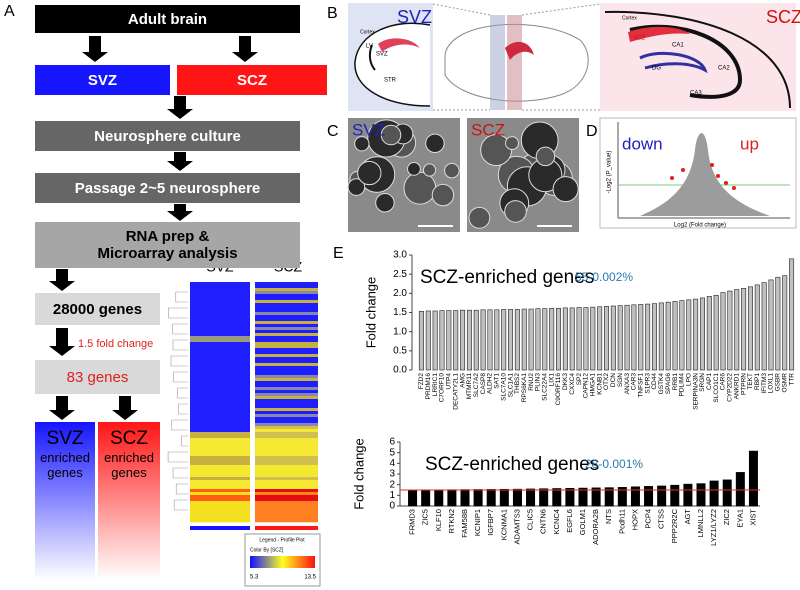 This screenshot has width=800, height=590. What do you see at coordinates (647, 383) in the screenshot?
I see `x-tick-label: S1PR3` at bounding box center [647, 383].